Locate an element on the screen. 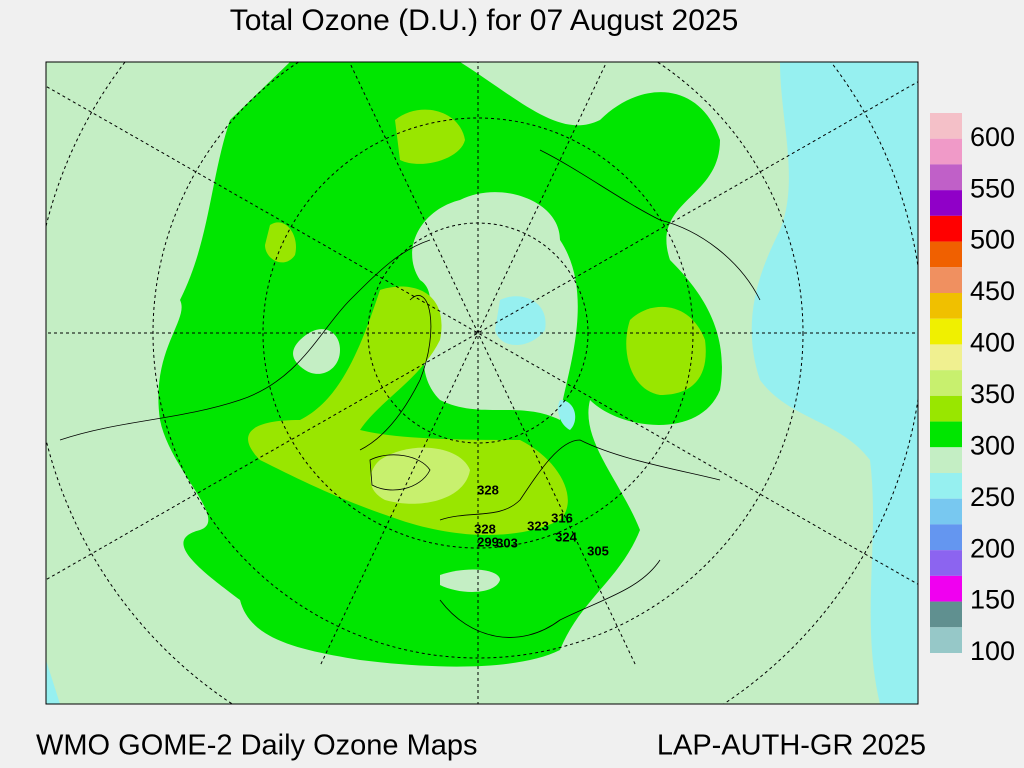 The height and width of the screenshot is (768, 1024). legend-label: 550 is located at coordinates (992, 188).